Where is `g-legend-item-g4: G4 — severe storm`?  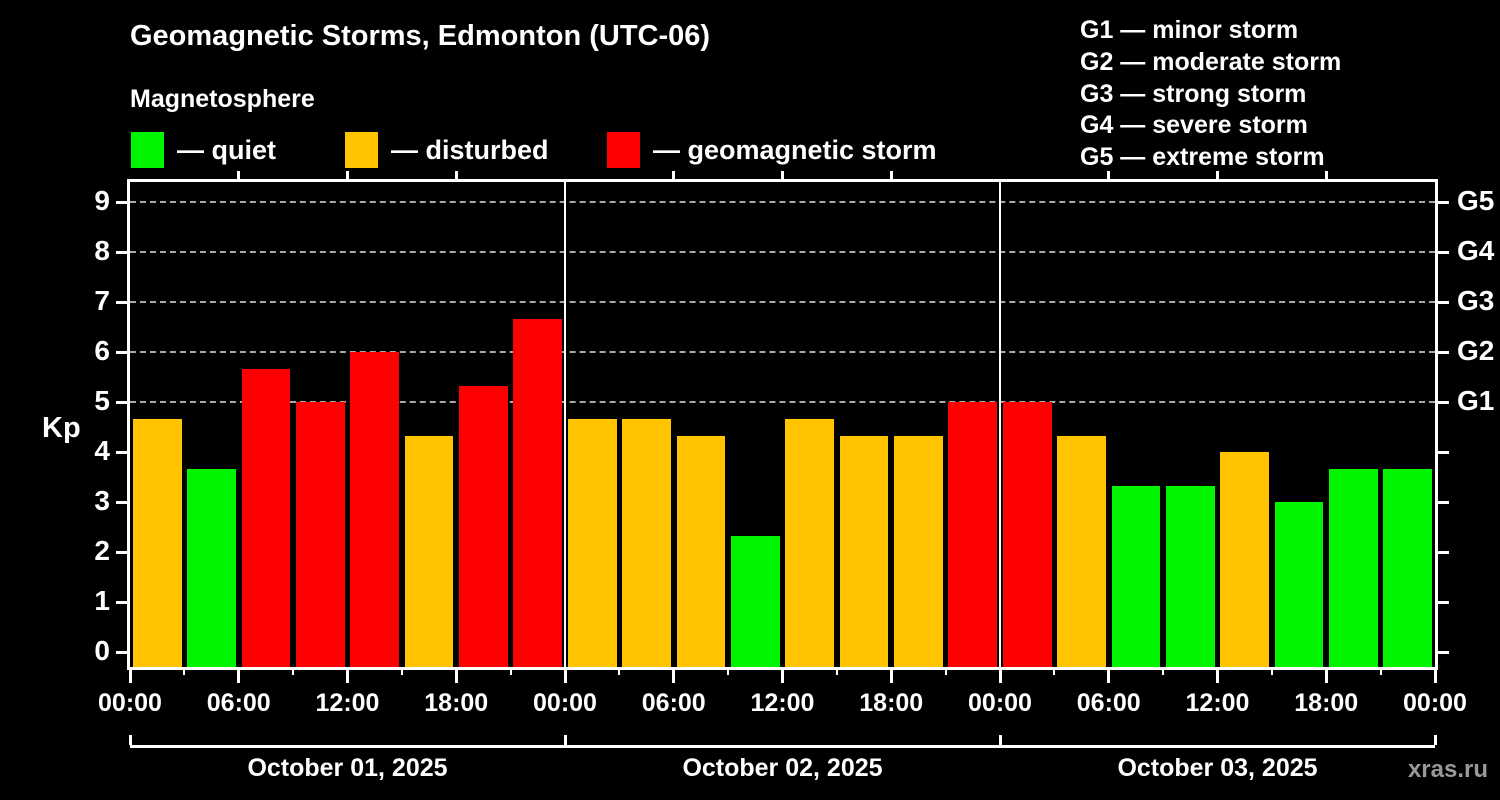 g-legend-item-g4: G4 — severe storm is located at coordinates (1194, 125).